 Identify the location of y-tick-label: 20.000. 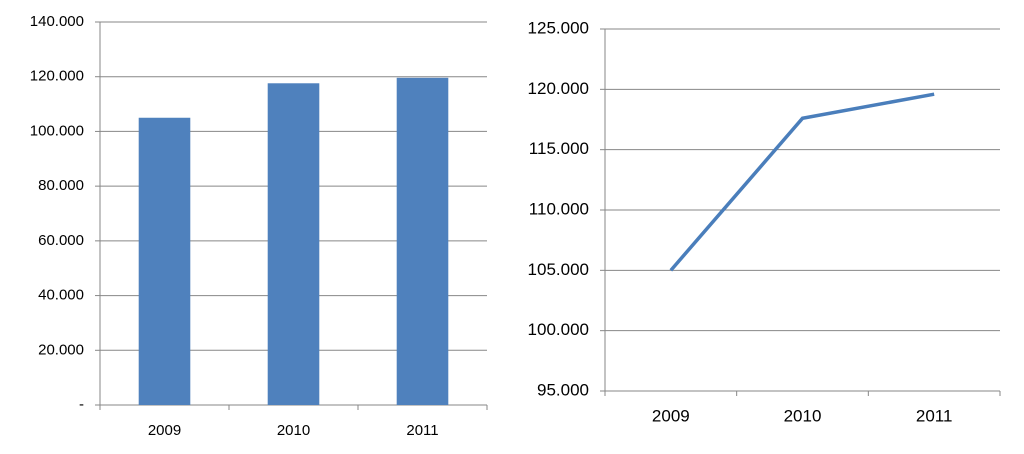
(61, 349).